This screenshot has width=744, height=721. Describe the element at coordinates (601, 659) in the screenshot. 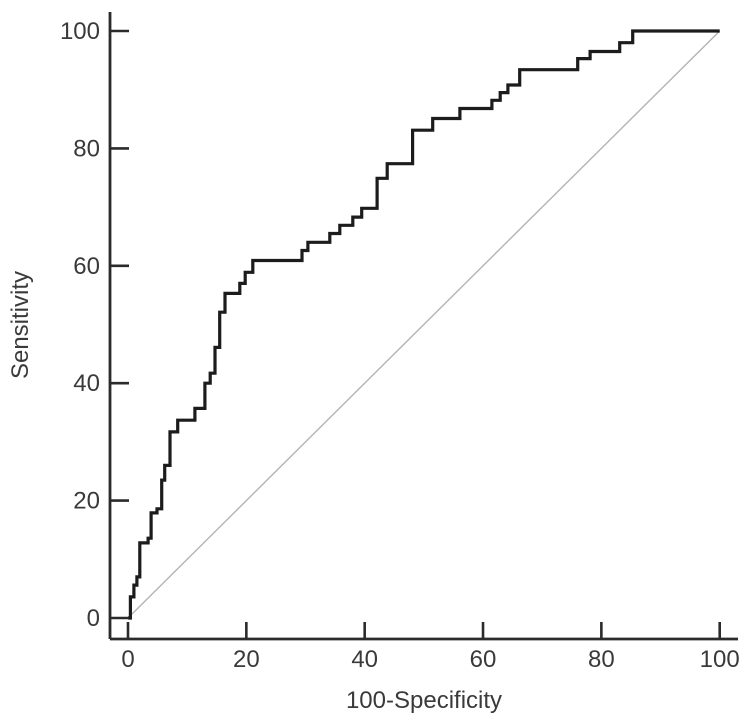

I see `x-tick-label: 80` at that location.